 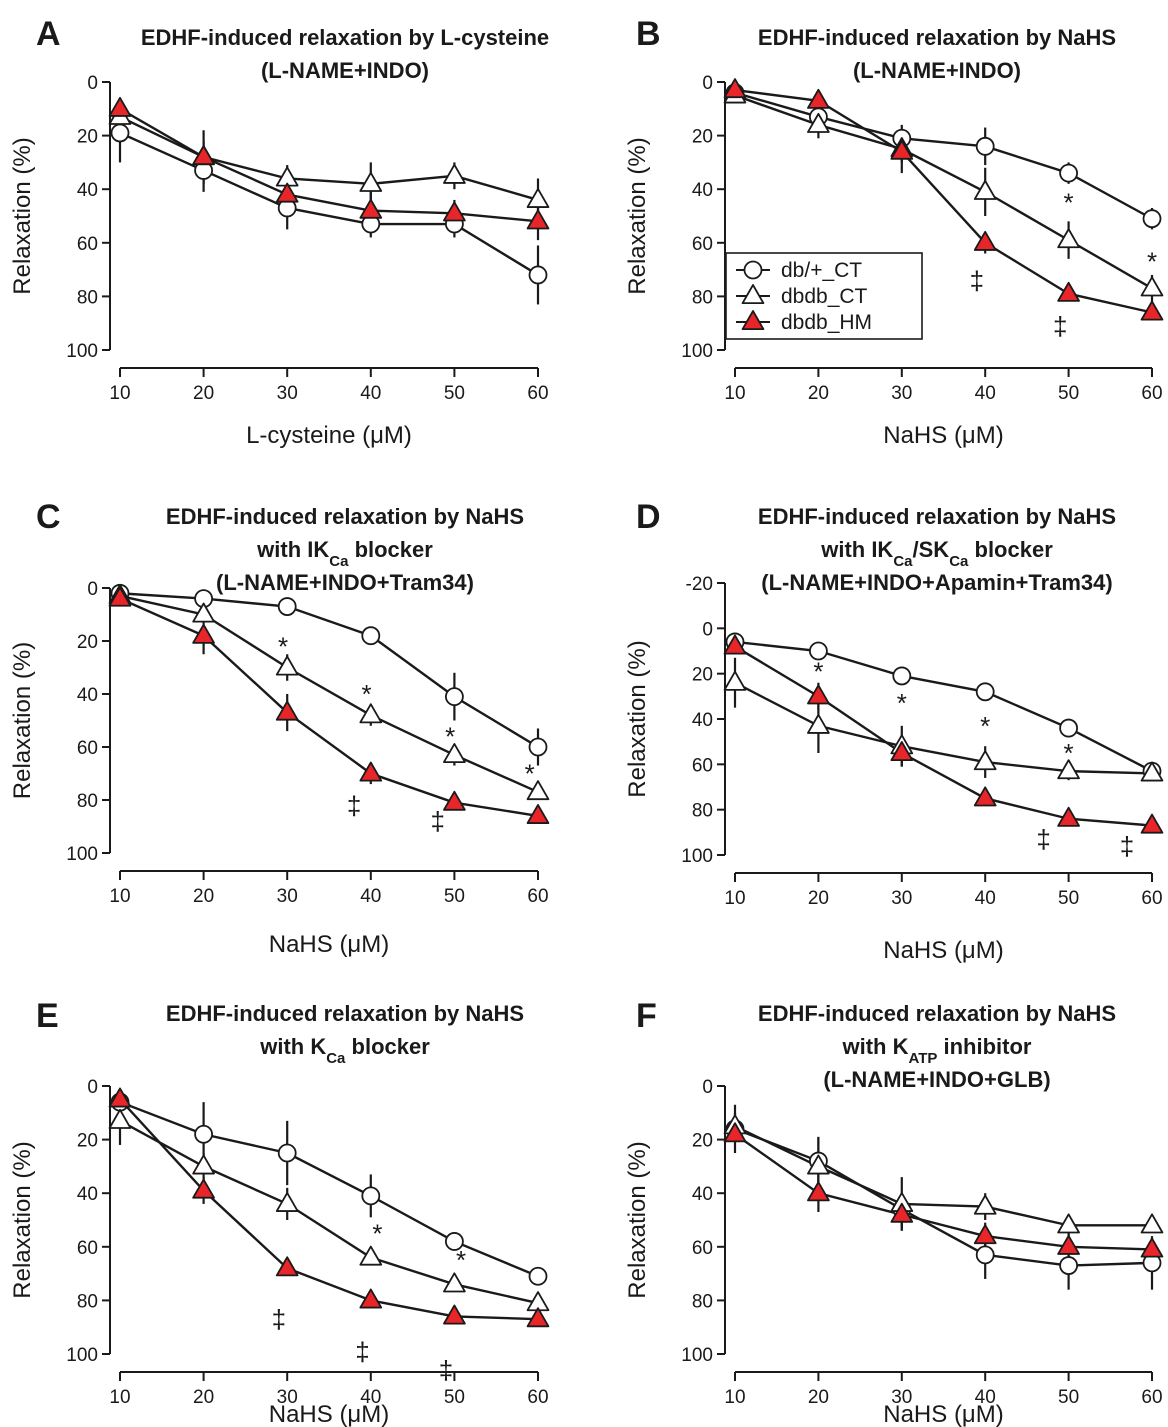 I want to click on y-tick-label: 40, so click(x=87, y=1194).